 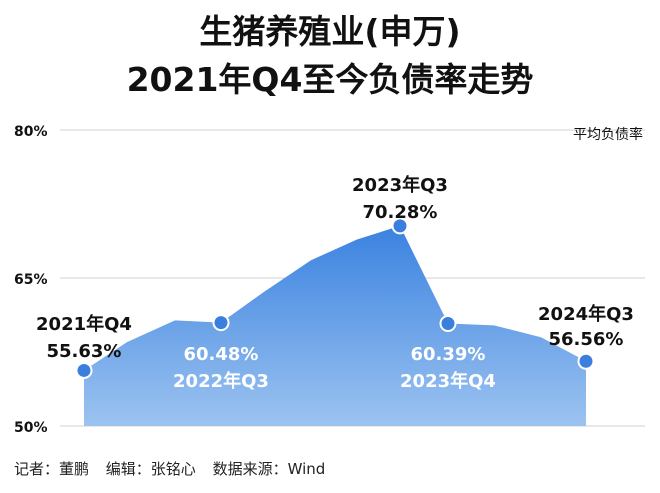 What do you see at coordinates (400, 212) in the screenshot?
I see `data-label-value: 70.28%` at bounding box center [400, 212].